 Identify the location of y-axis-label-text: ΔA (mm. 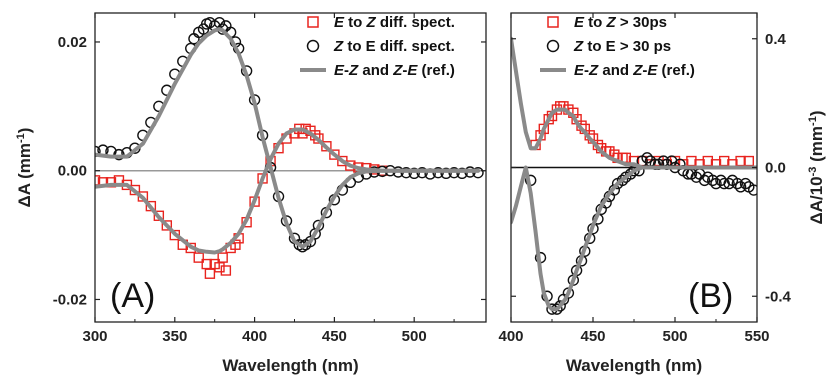
(24, 175).